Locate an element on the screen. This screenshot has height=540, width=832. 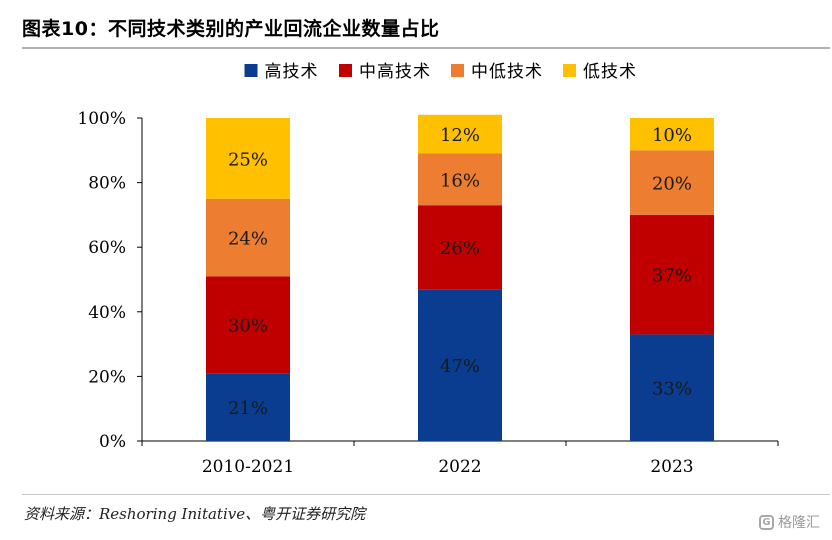
data-label: 33% is located at coordinates (672, 389).